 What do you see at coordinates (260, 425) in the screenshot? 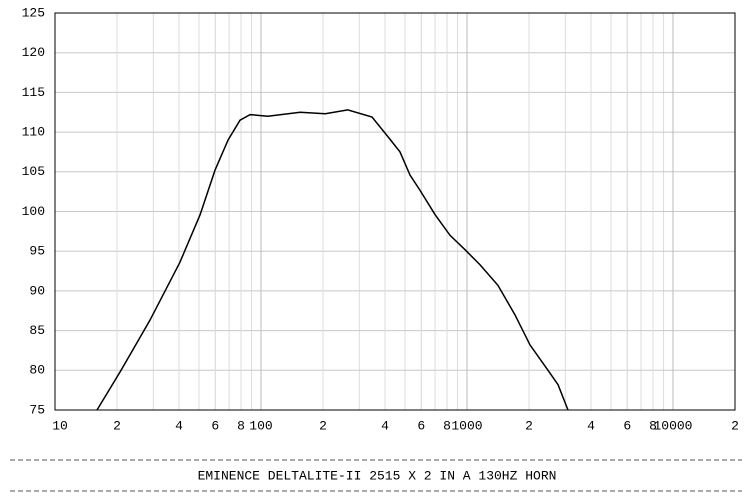
I see `x-tick-label: 100` at bounding box center [260, 425].